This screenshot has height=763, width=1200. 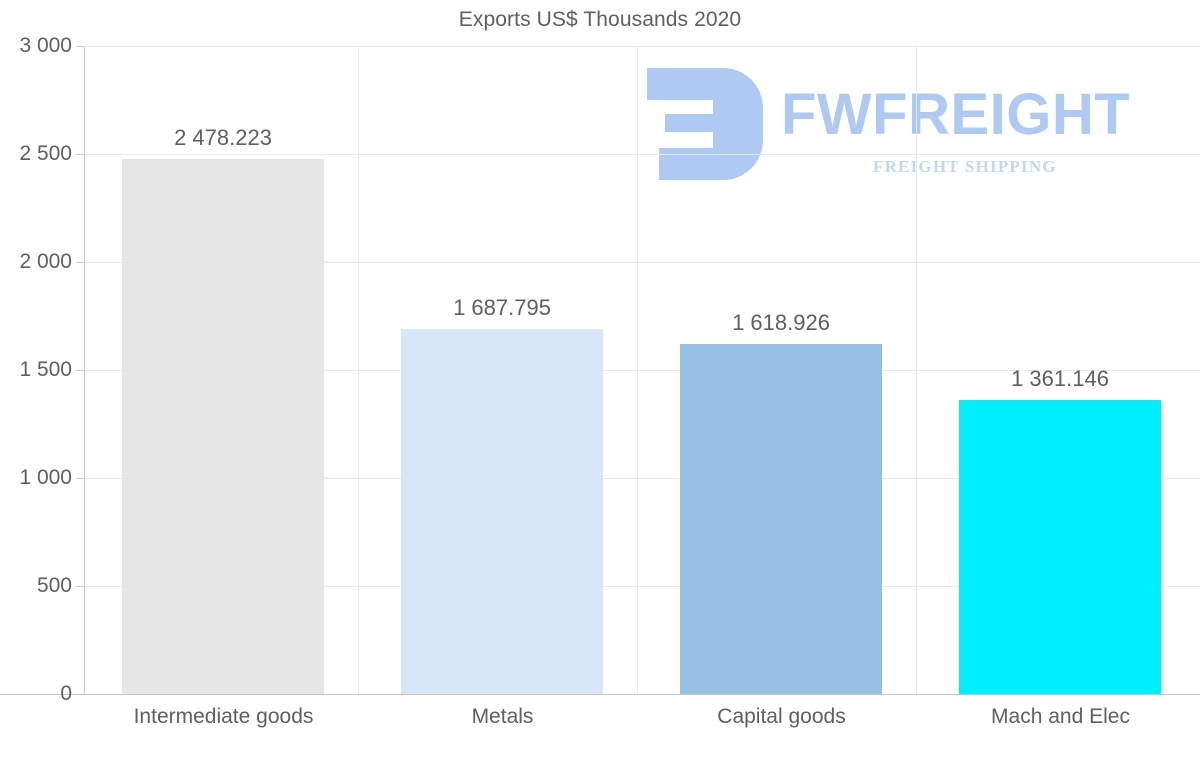 What do you see at coordinates (502, 308) in the screenshot?
I see `bar-value-label-metals: 1 687.795` at bounding box center [502, 308].